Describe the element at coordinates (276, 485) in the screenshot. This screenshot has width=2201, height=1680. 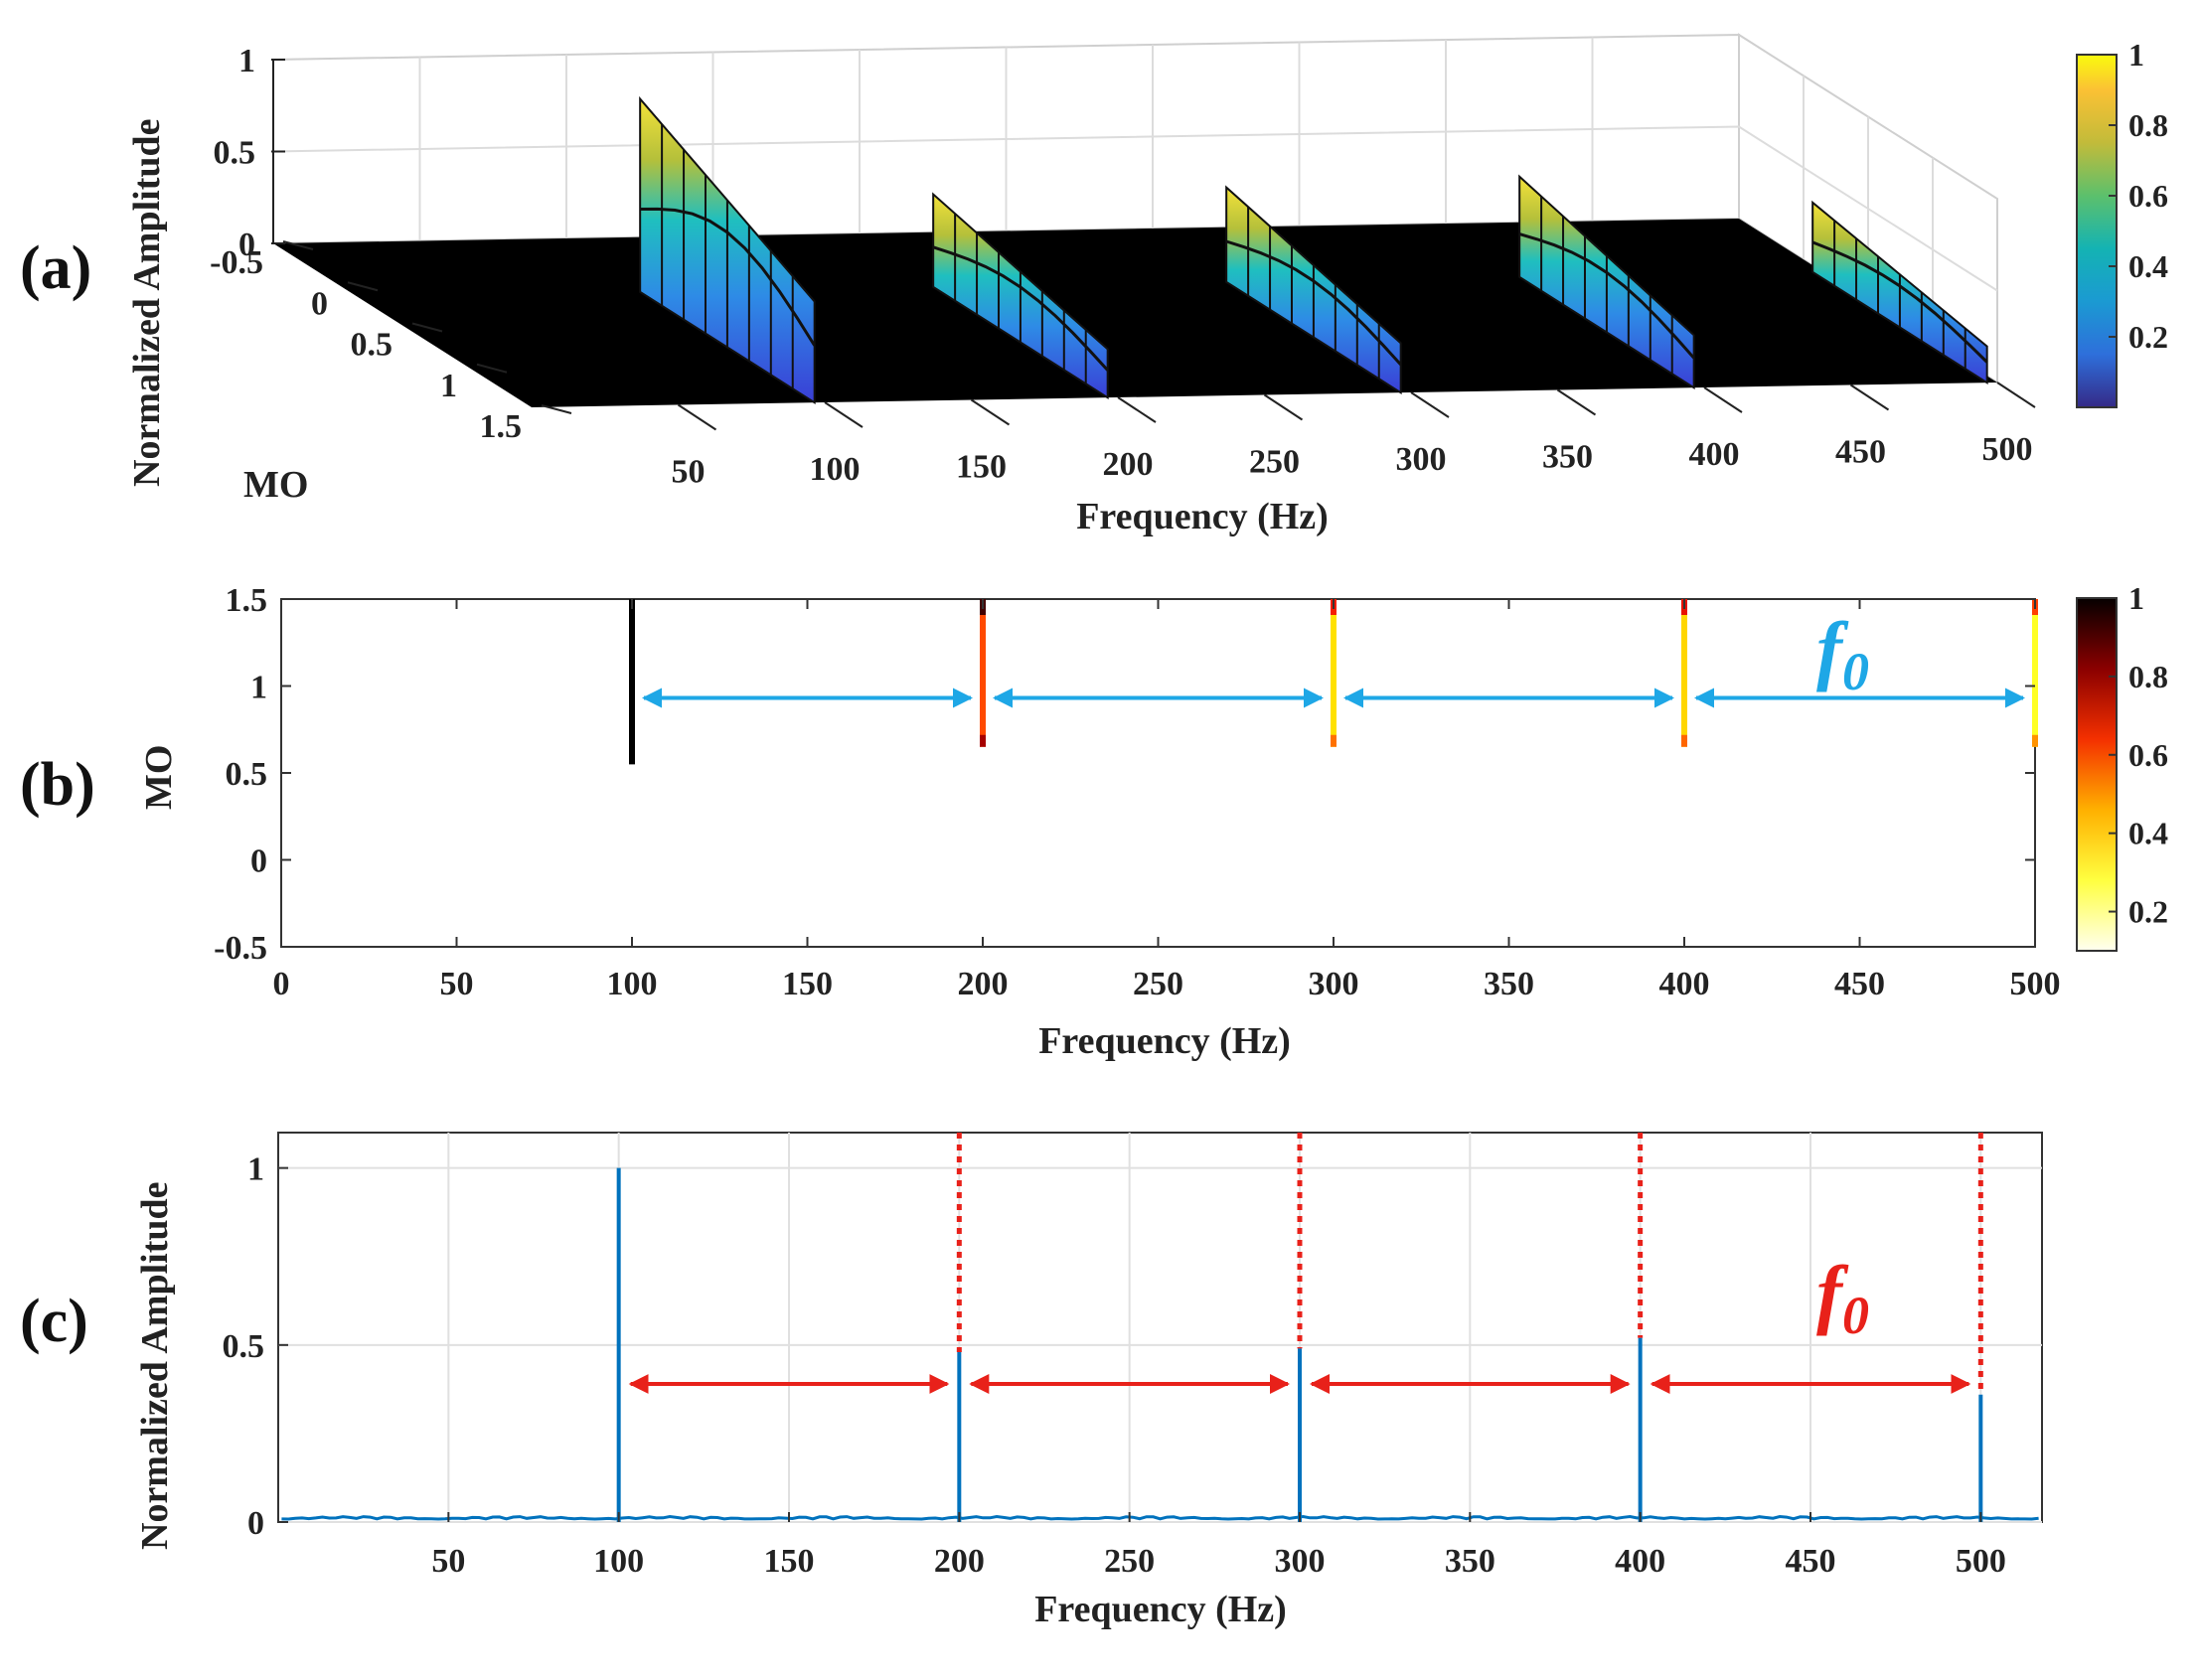
I see `panel-a-ylabel: MO` at that location.